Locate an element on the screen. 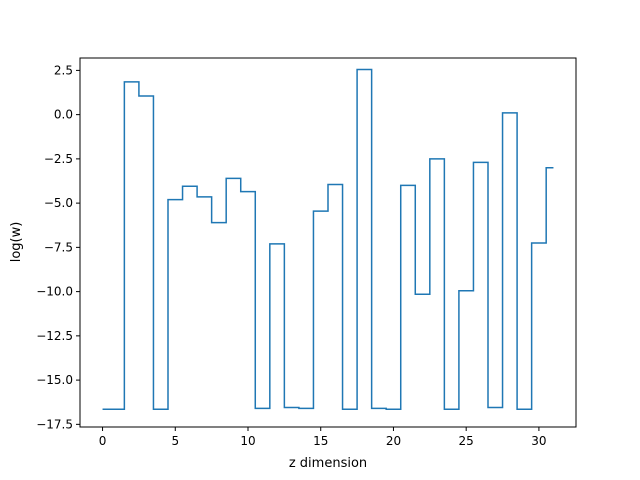 Image resolution: width=640 pixels, height=480 pixels. y-tick-label: −12.5 is located at coordinates (54, 336).